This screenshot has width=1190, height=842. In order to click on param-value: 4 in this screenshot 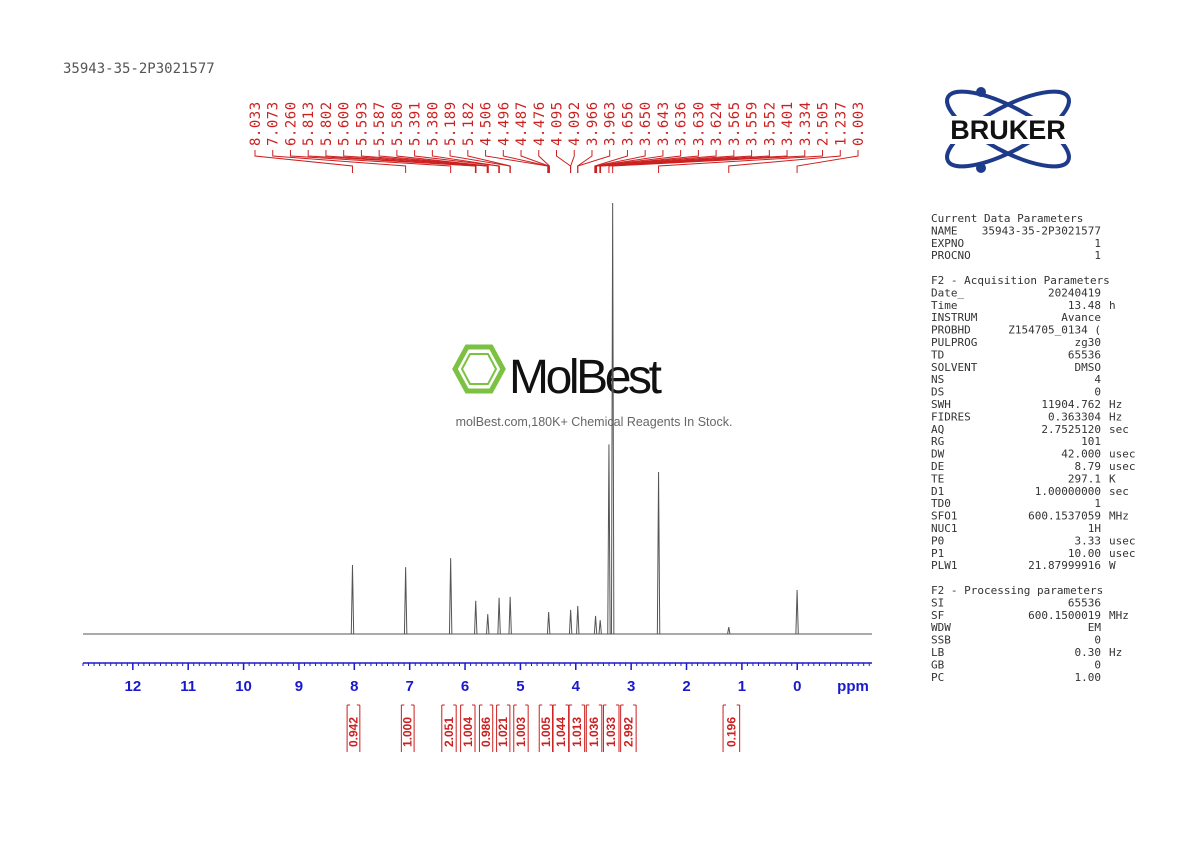, I will do `click(1097, 379)`.